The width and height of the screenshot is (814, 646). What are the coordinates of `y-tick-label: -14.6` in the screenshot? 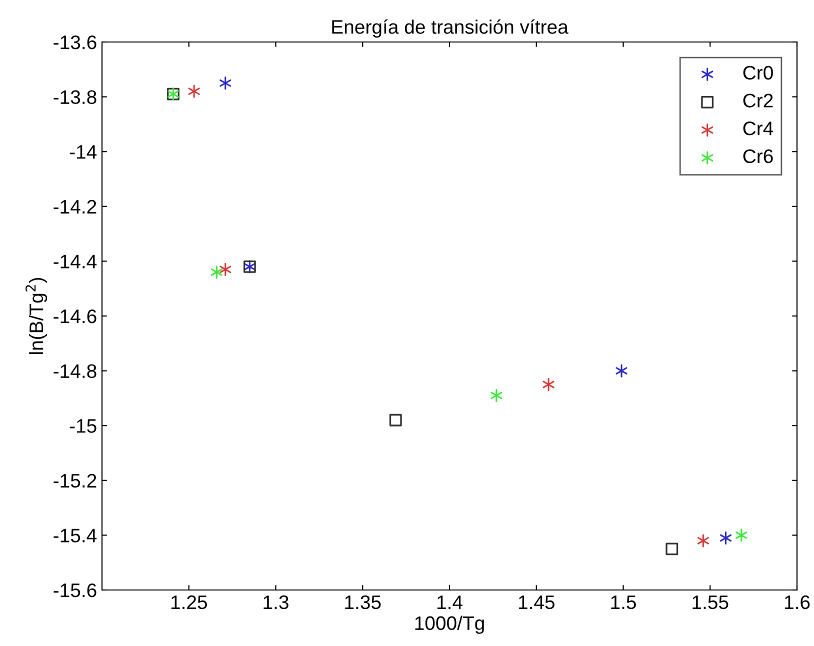 It's located at (75, 316).